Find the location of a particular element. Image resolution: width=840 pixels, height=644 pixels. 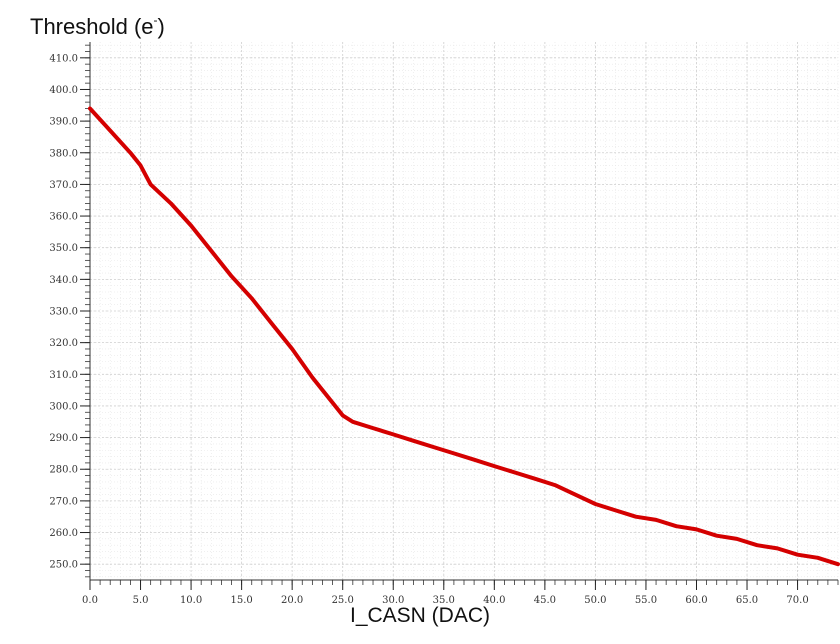

x-tick-label: 5.0 is located at coordinates (141, 600).